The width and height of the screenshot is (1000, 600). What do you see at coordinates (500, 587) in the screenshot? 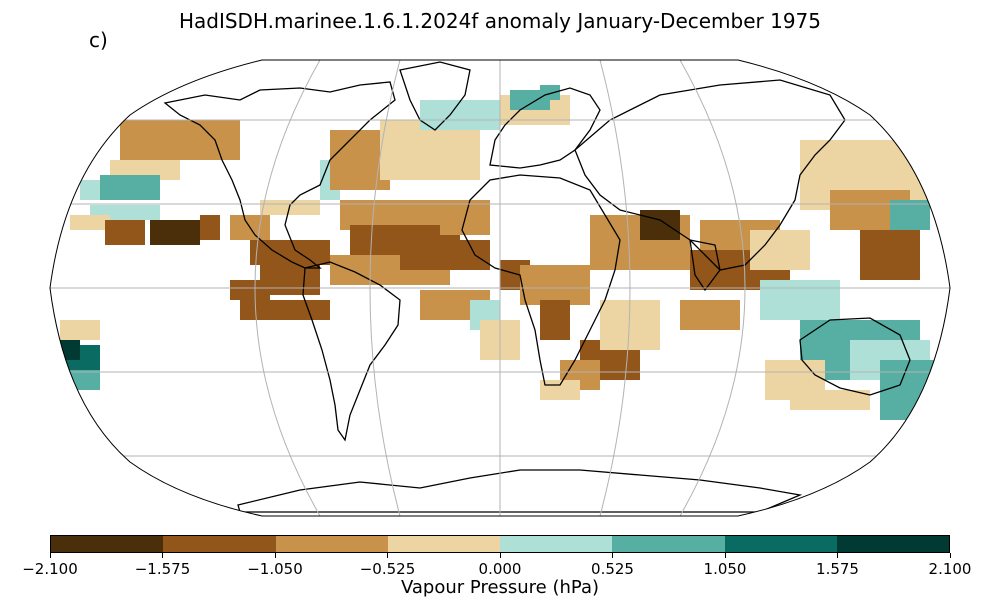
I see `colorbar-label: Vapour Pressure (hPa)` at bounding box center [500, 587].